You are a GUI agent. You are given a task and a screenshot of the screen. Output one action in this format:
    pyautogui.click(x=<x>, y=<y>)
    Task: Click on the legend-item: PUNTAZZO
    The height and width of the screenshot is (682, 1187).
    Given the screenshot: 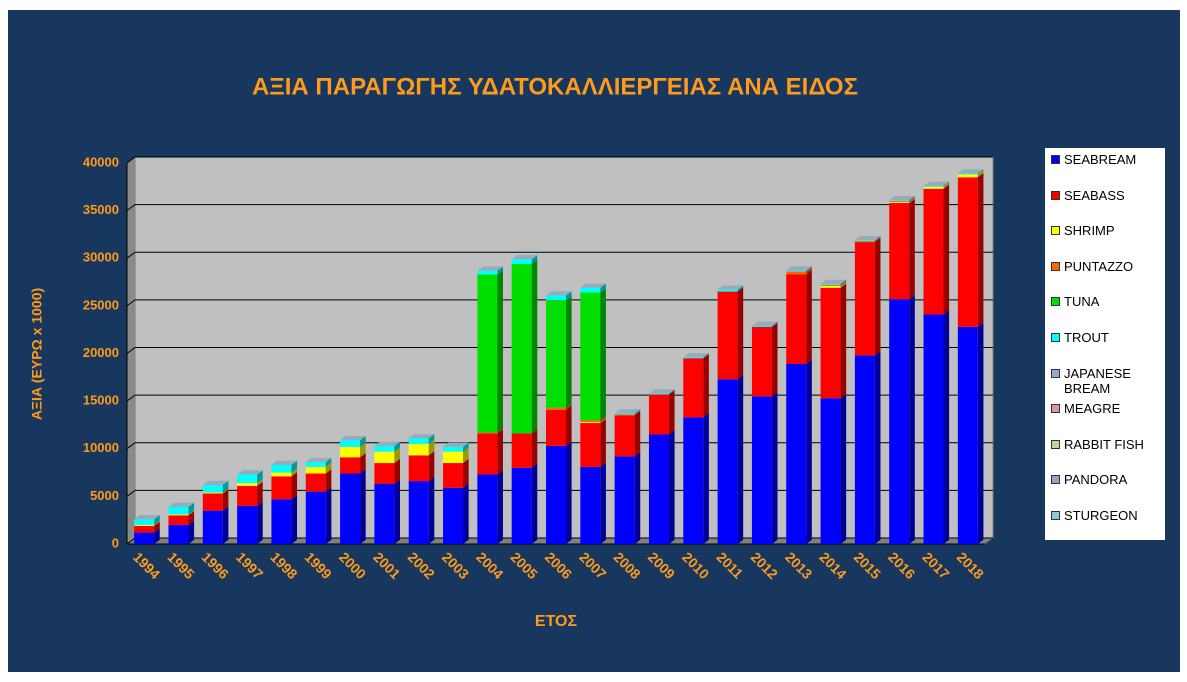 What is the action you would take?
    pyautogui.click(x=1106, y=277)
    